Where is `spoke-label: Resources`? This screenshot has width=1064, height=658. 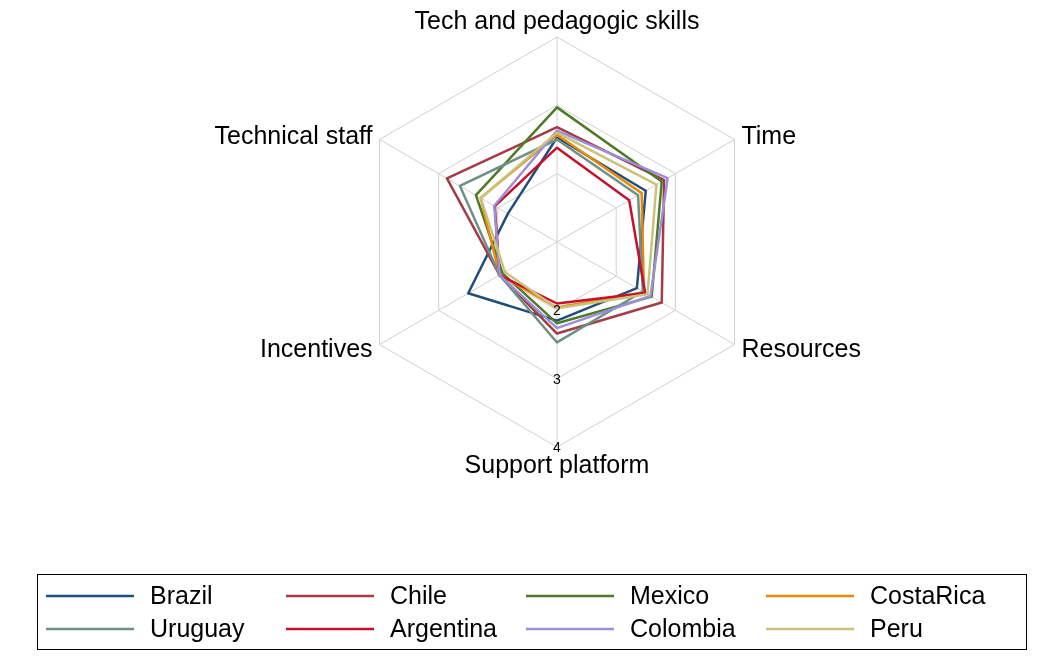
spoke-label: Resources is located at coordinates (801, 348).